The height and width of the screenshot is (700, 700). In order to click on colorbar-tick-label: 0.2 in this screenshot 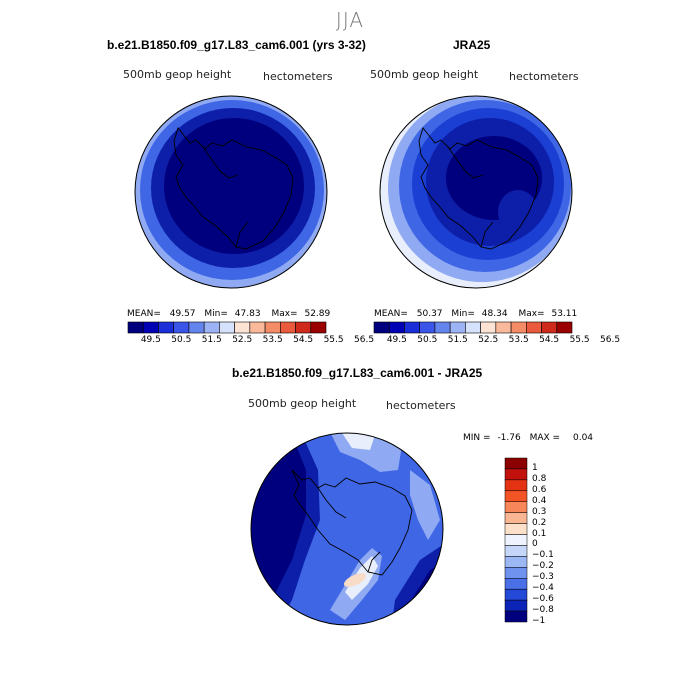, I will do `click(539, 522)`.